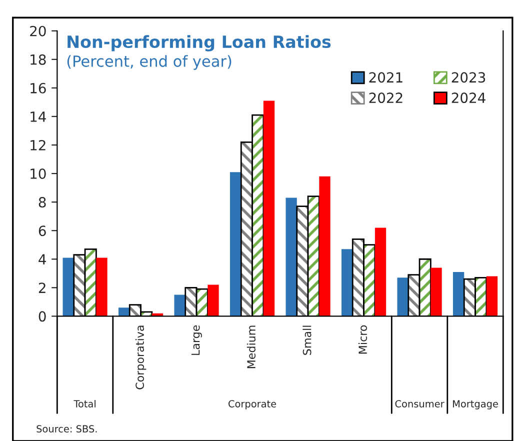 The width and height of the screenshot is (515, 441). Describe the element at coordinates (363, 339) in the screenshot. I see `x-tick-label: Micro` at that location.